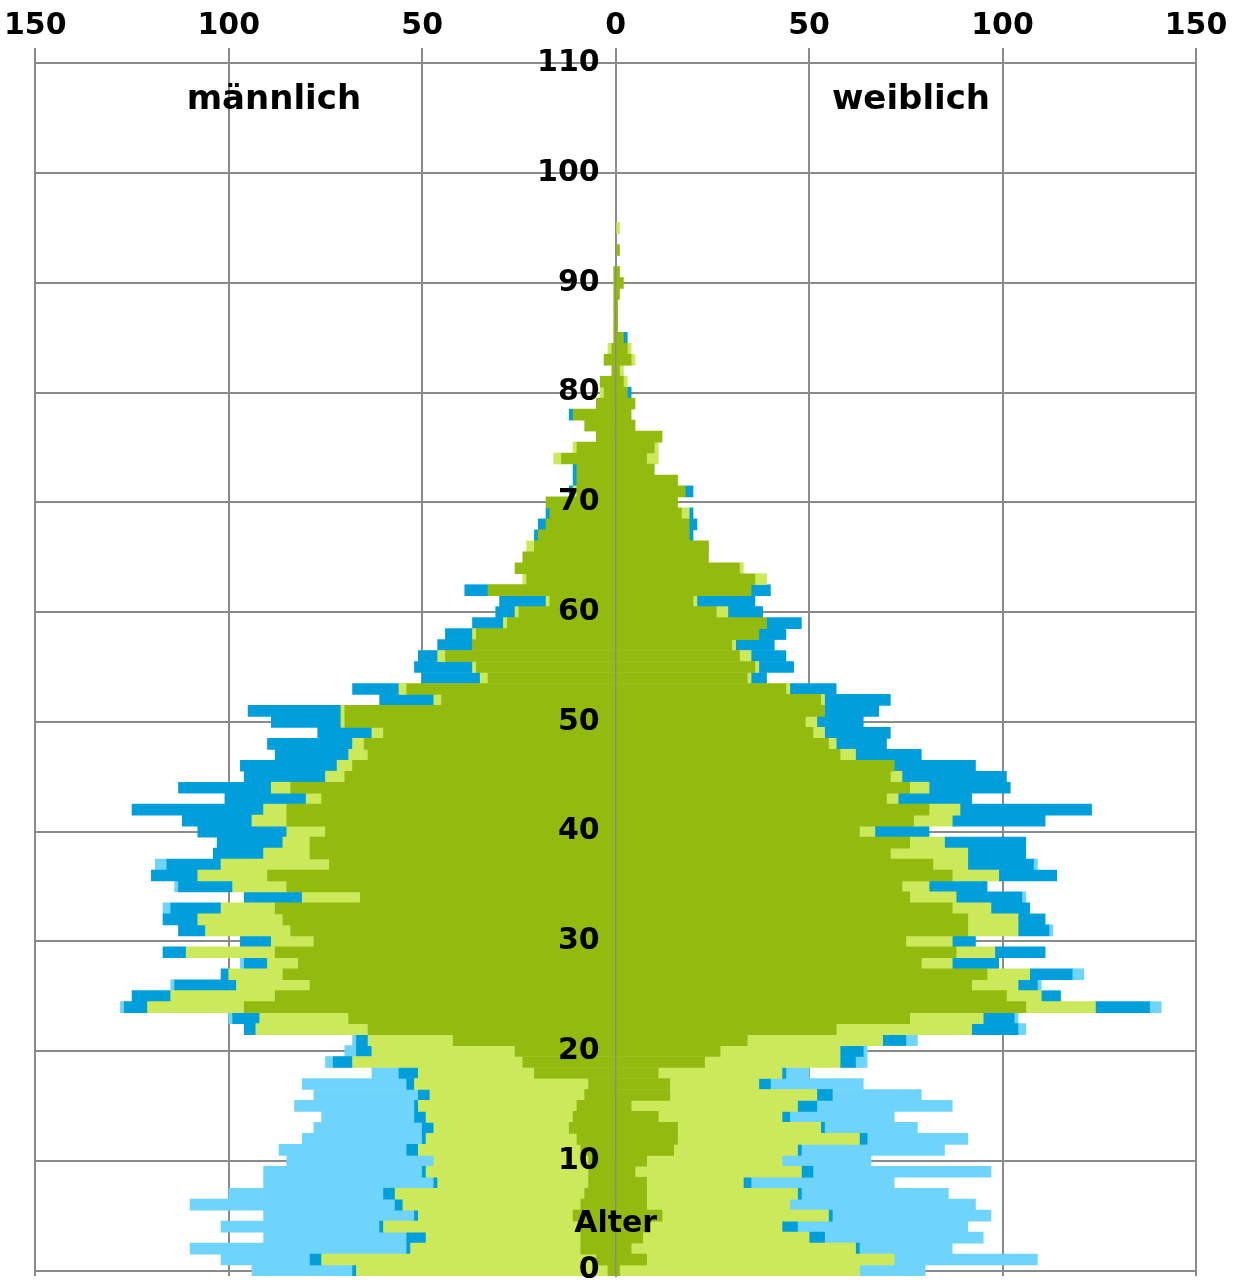  I want to click on y-tick-label: 100, so click(568, 171).